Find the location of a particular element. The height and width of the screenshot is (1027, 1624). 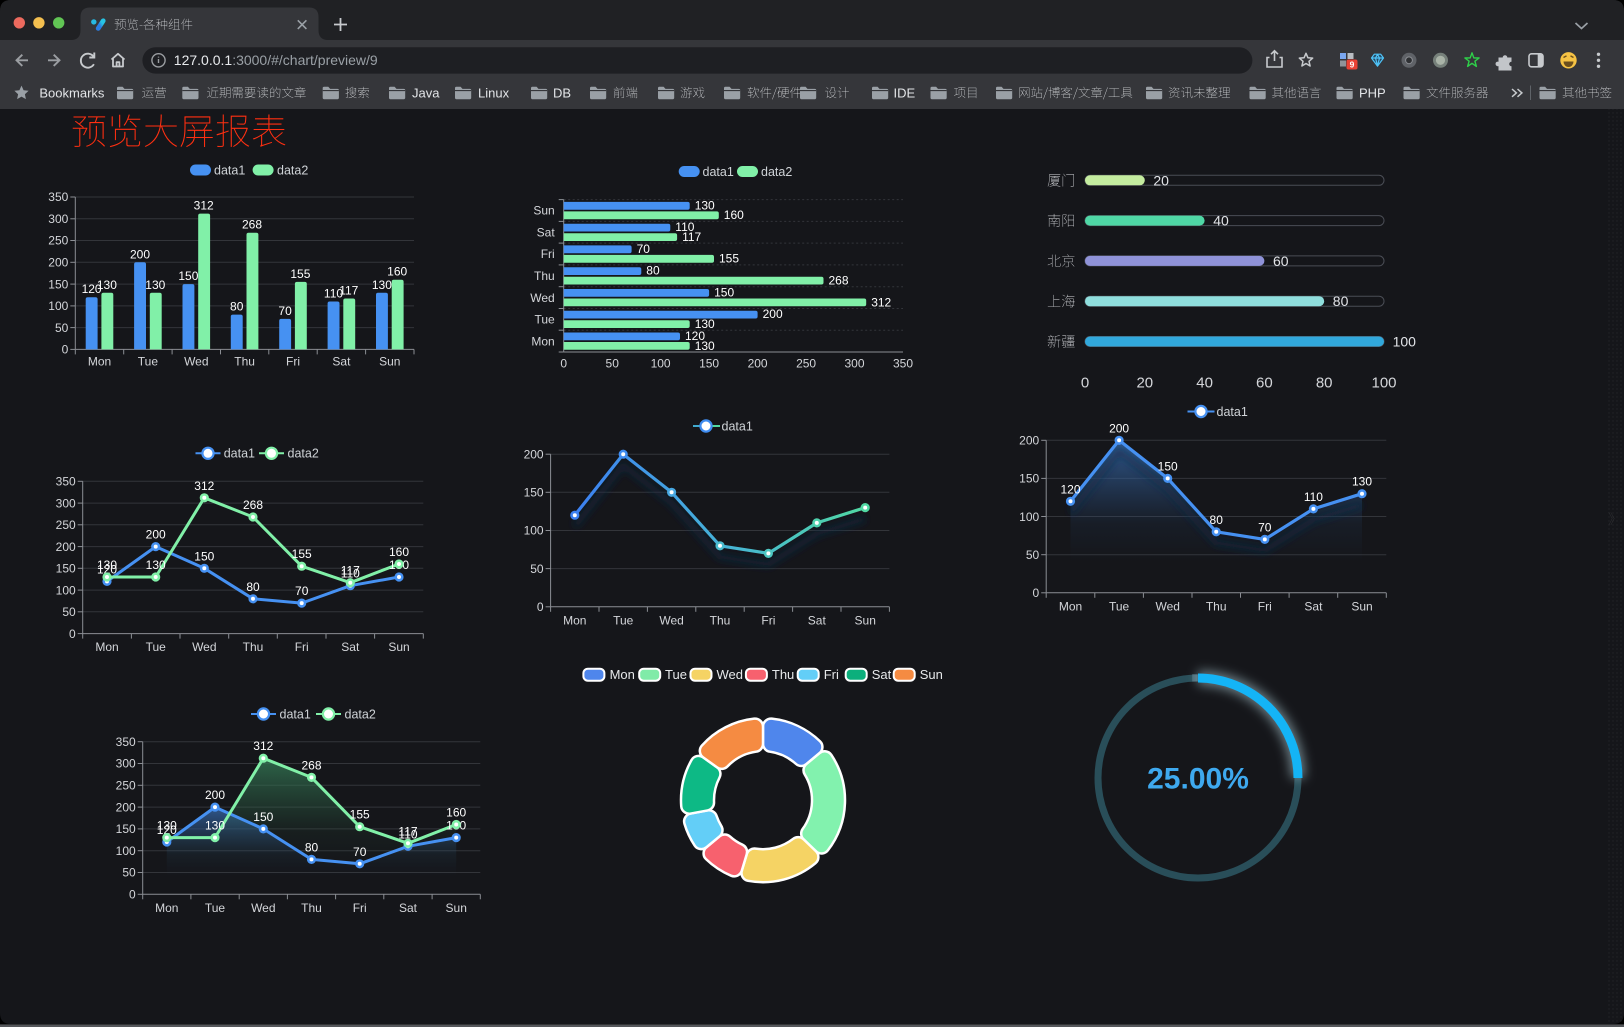

svg-text: Bookmarks is located at coordinates (72, 92).